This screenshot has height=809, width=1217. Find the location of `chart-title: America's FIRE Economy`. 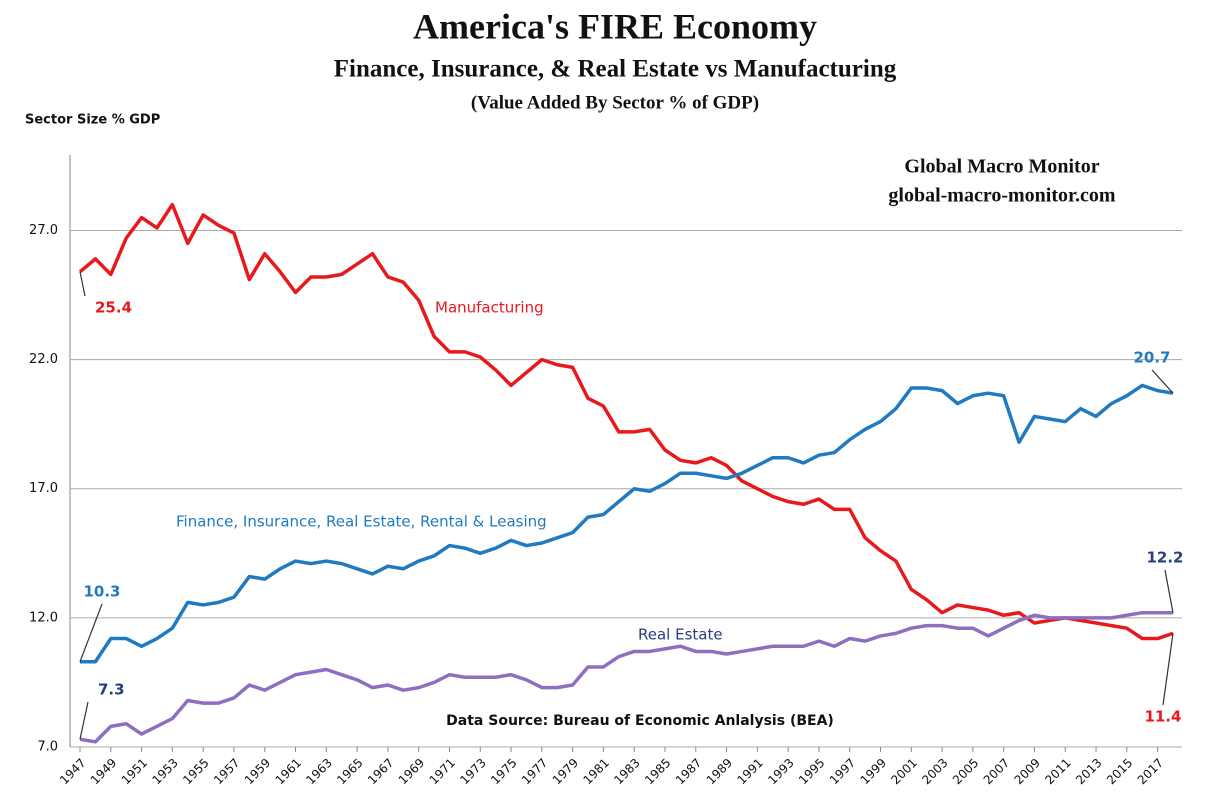

chart-title: America's FIRE Economy is located at coordinates (615, 26).